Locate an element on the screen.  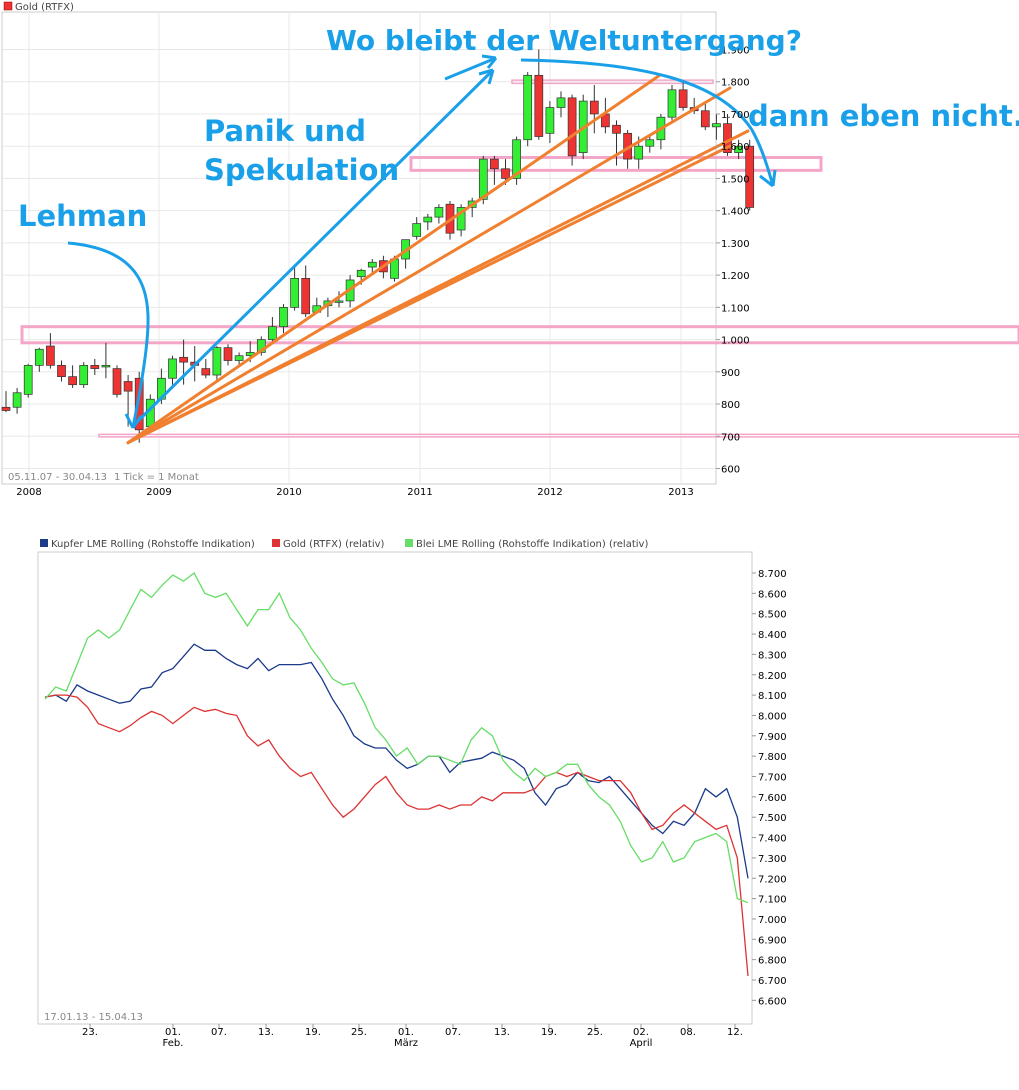
annotation-spekulation: Spekulation is located at coordinates (301, 170).